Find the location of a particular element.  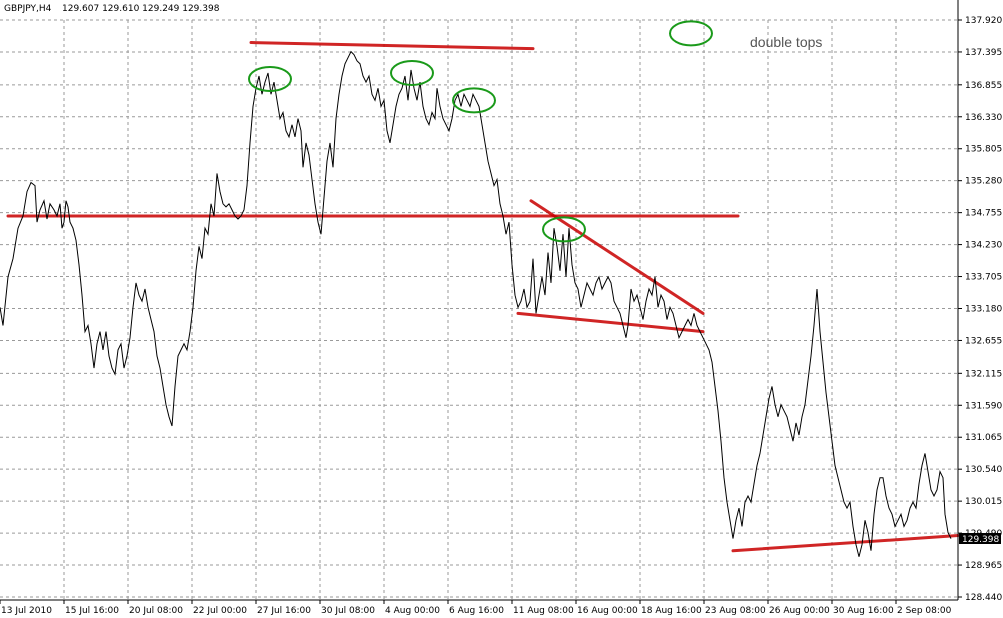

x-tick-label: 13 Jul 2010 is located at coordinates (26, 611).